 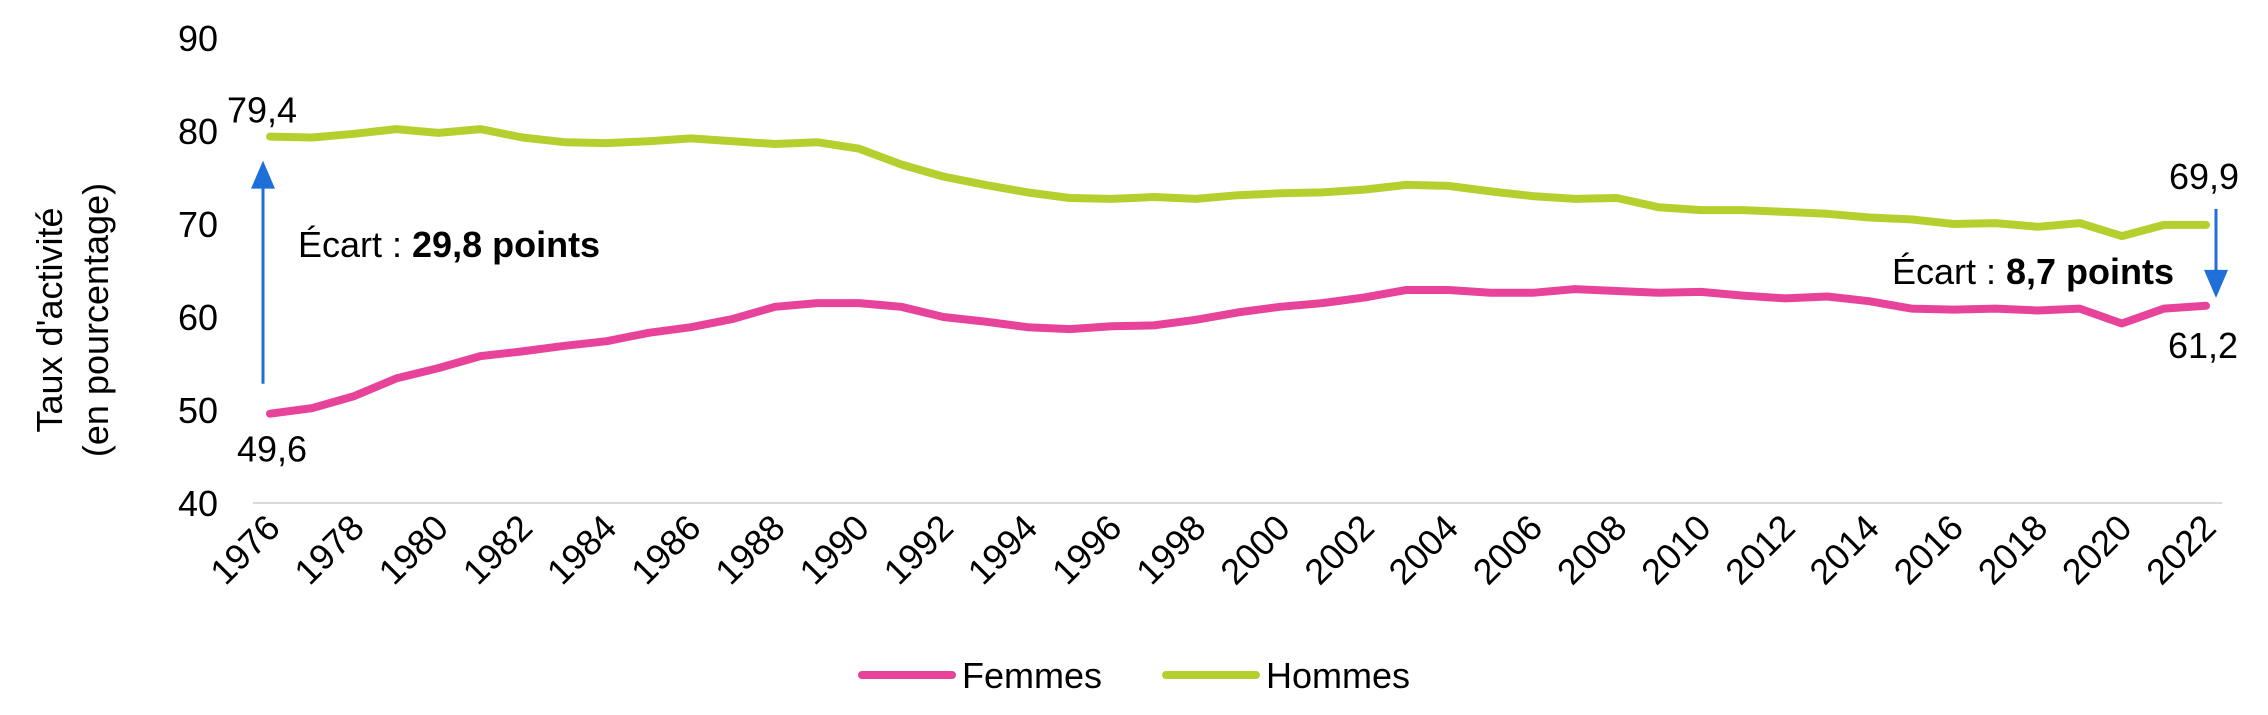 I want to click on y-axis-label-line-2: (en pourcentage), so click(x=95, y=320).